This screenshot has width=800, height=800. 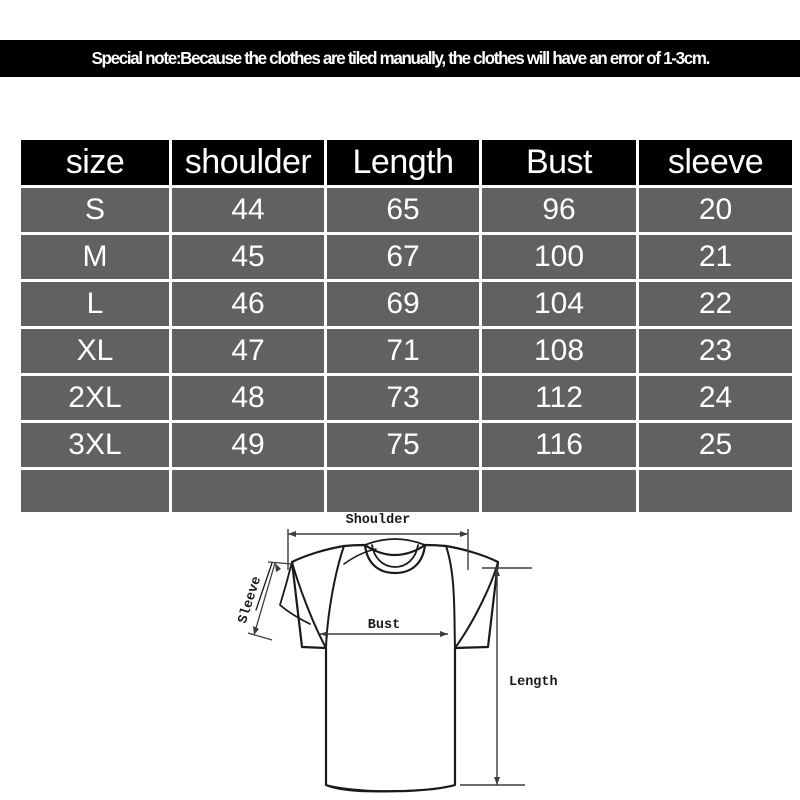 What do you see at coordinates (95, 304) in the screenshot?
I see `cell-size: L` at bounding box center [95, 304].